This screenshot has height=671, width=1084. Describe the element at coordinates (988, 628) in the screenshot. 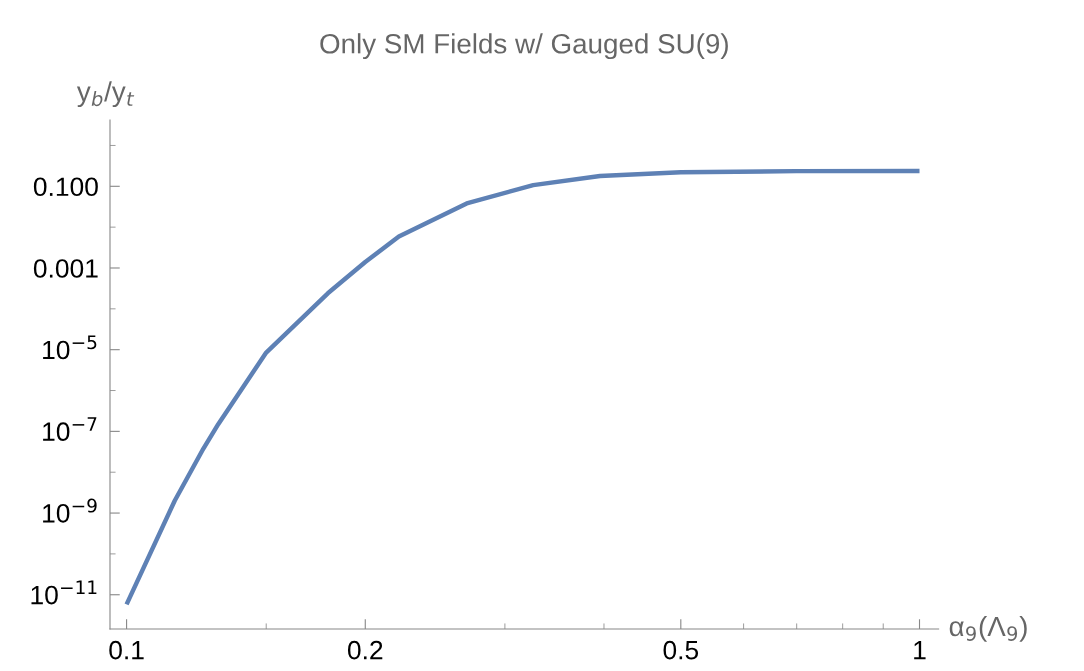

I see `x-axis-title: α$_{9}$(Λ$_{9}$)` at that location.